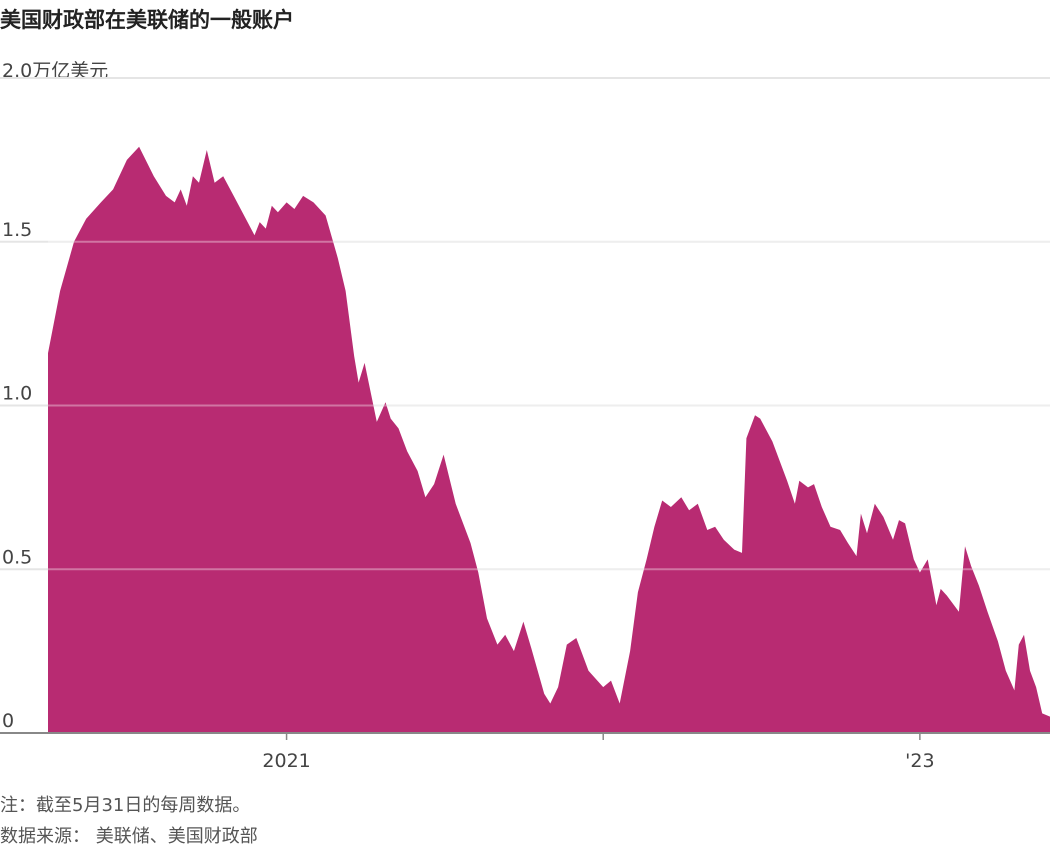 The image size is (1050, 848). I want to click on source-note: 数据来源： 美联储、美国财政部, so click(129, 836).